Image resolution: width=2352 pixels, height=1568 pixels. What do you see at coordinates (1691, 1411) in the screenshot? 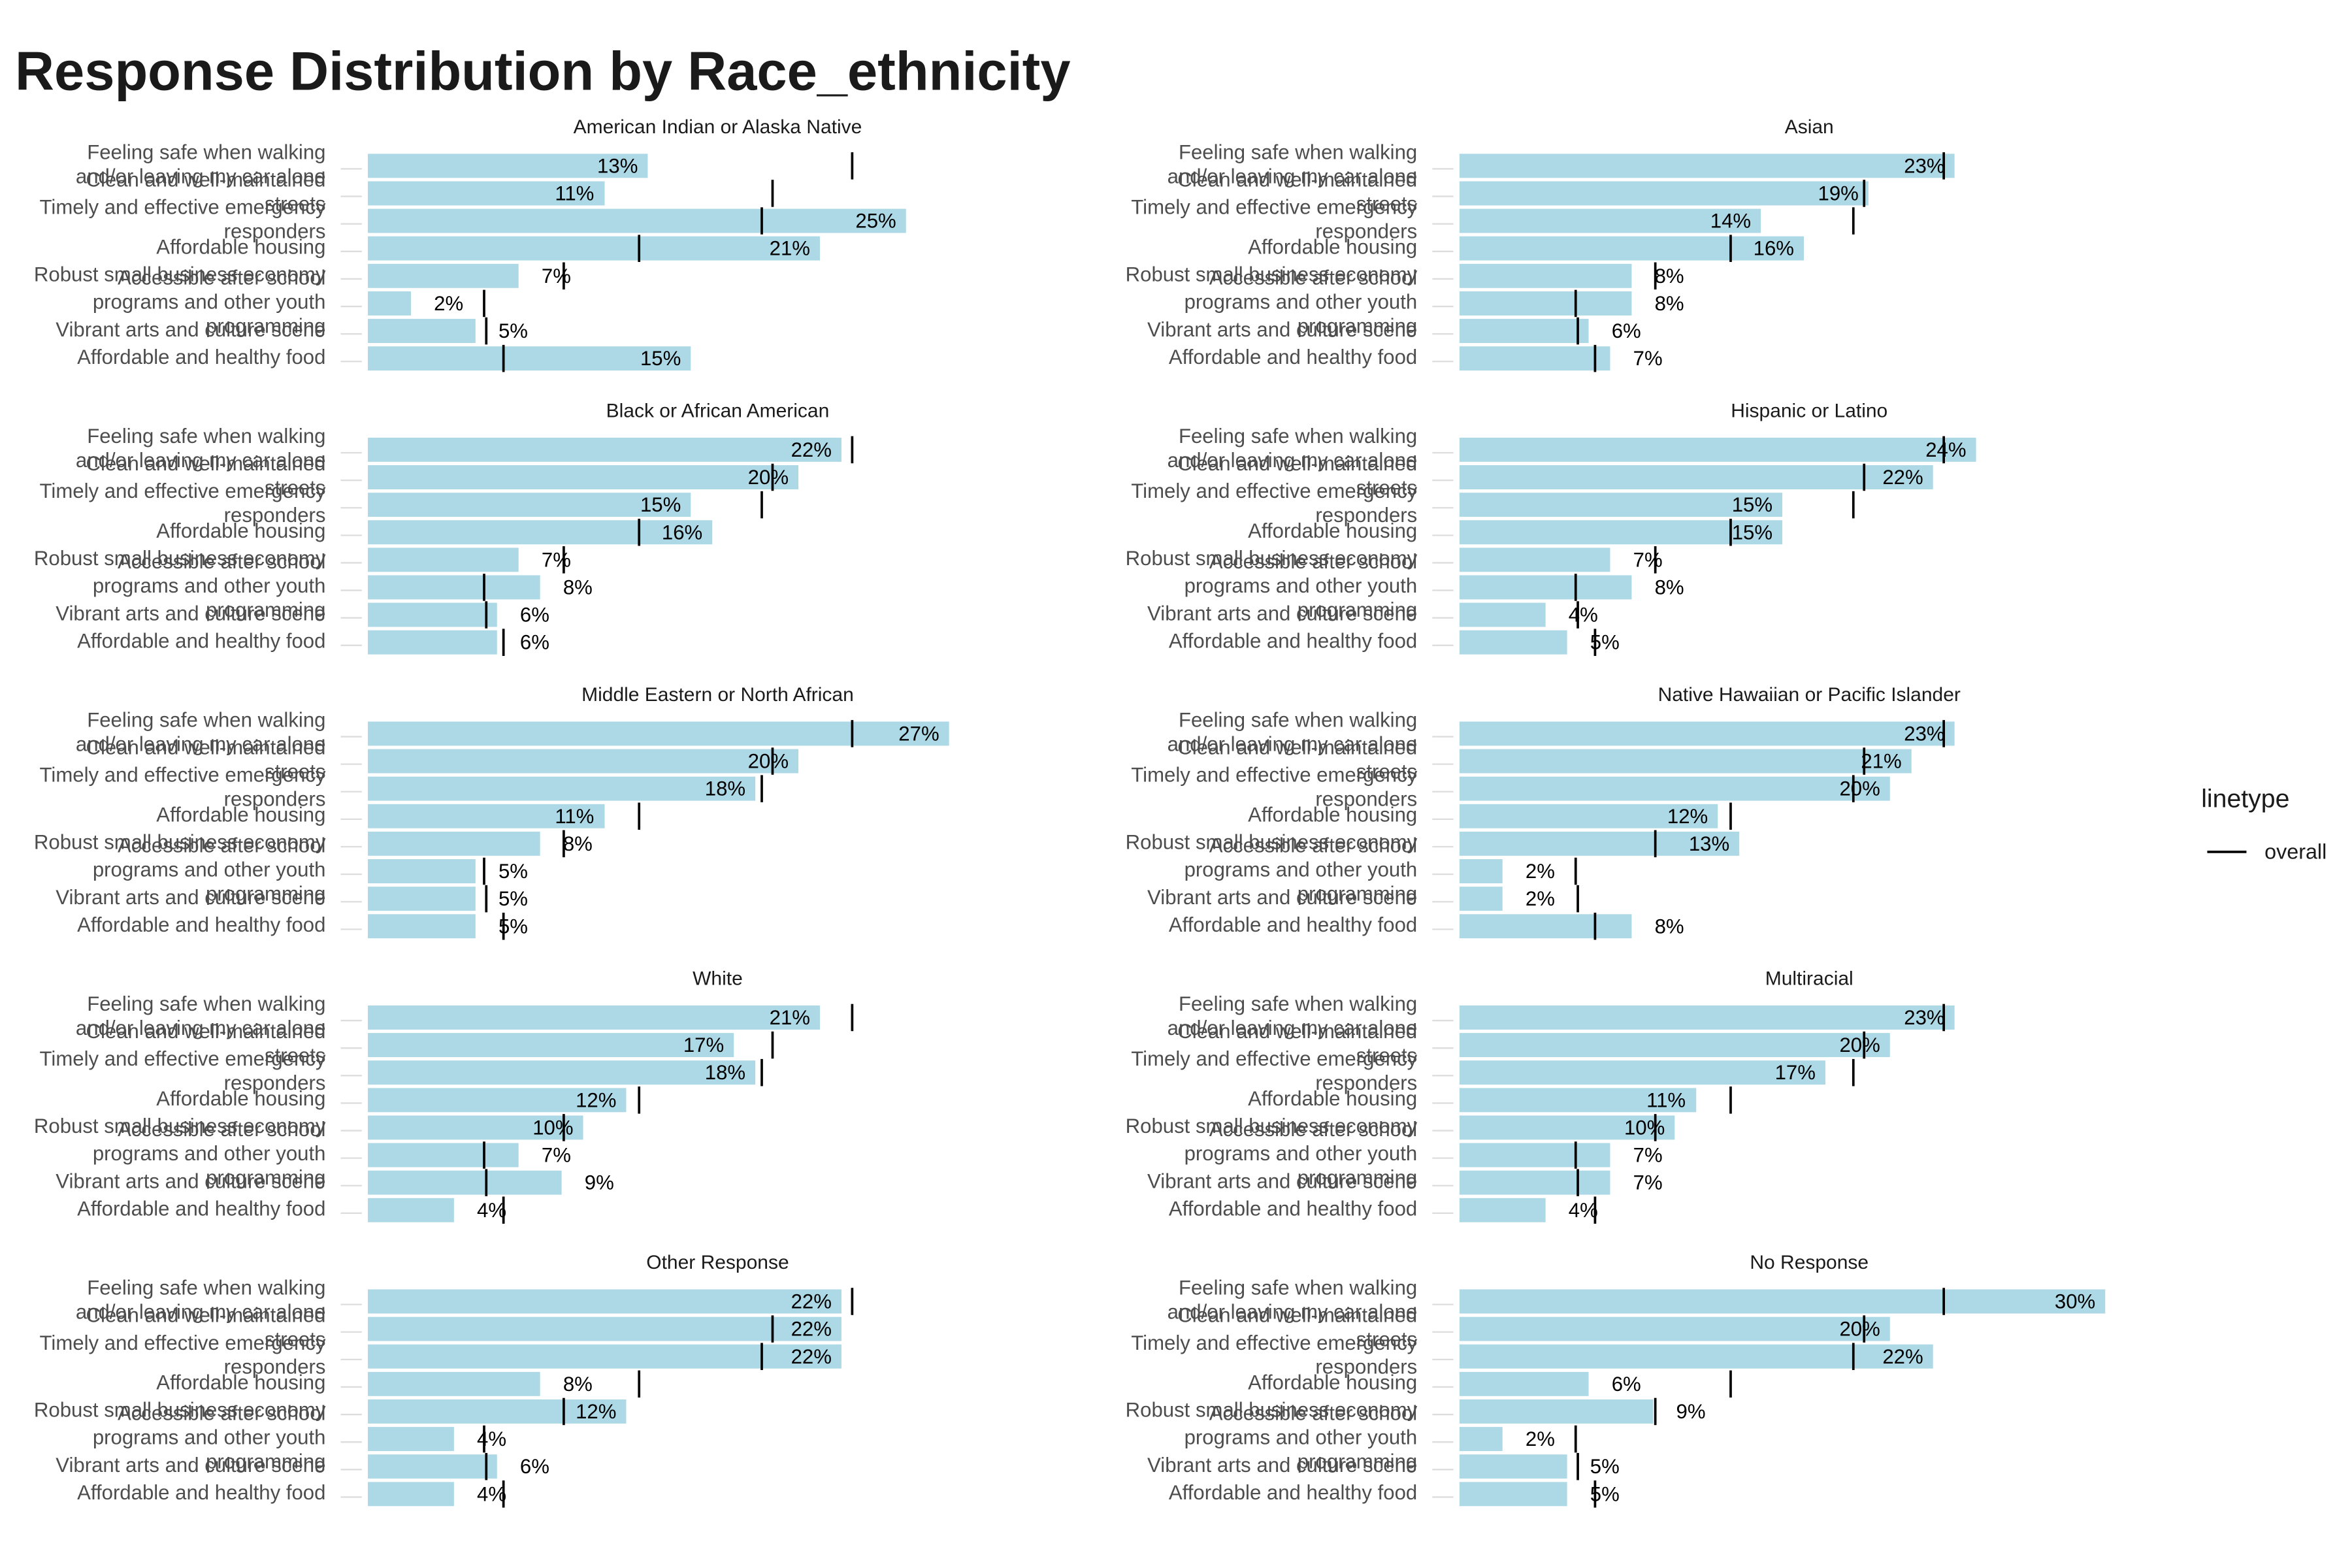
I see `value-label: 9%` at bounding box center [1691, 1411].